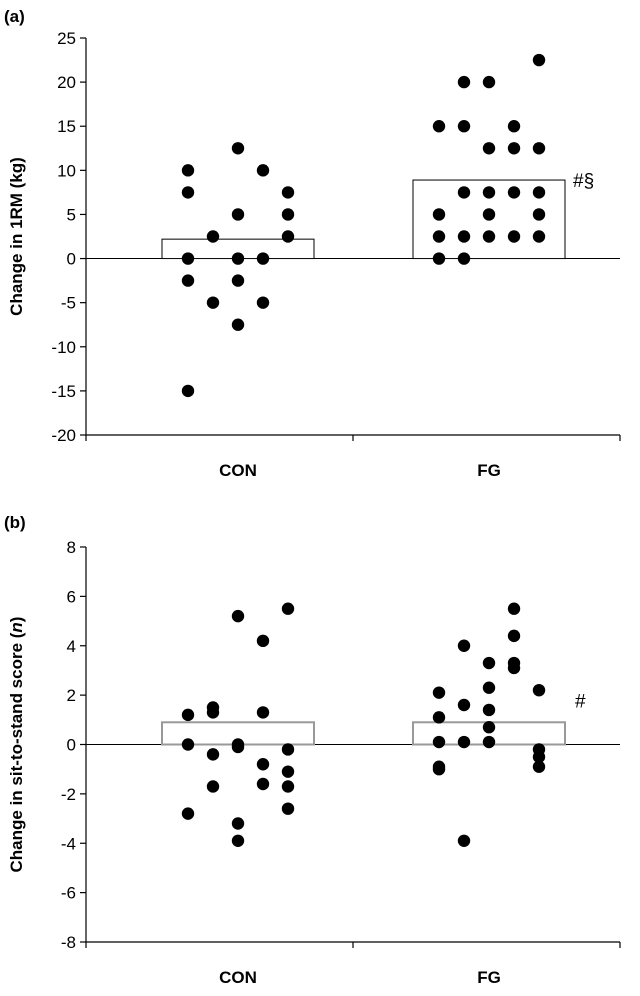 The image size is (640, 996). Describe the element at coordinates (68, 843) in the screenshot. I see `y-tick-label: -4` at that location.